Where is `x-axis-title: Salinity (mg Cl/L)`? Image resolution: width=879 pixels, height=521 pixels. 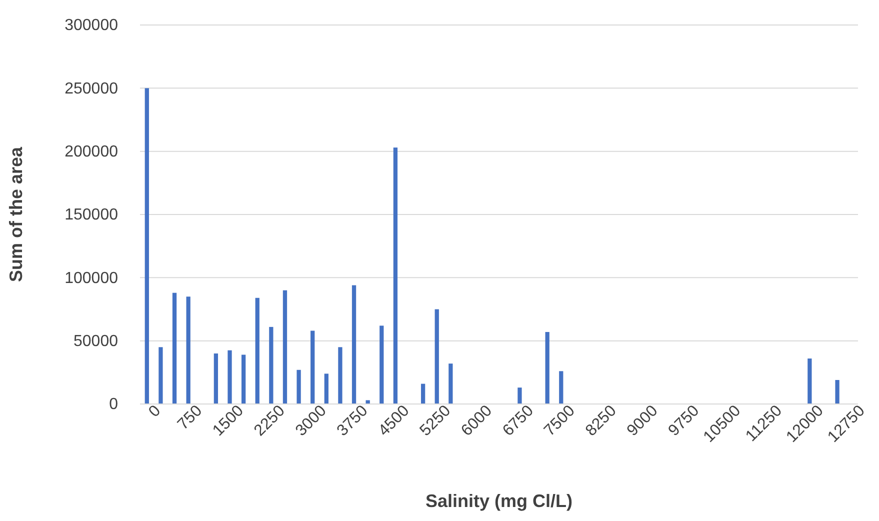 x-axis-title: Salinity (mg Cl/L) is located at coordinates (499, 501).